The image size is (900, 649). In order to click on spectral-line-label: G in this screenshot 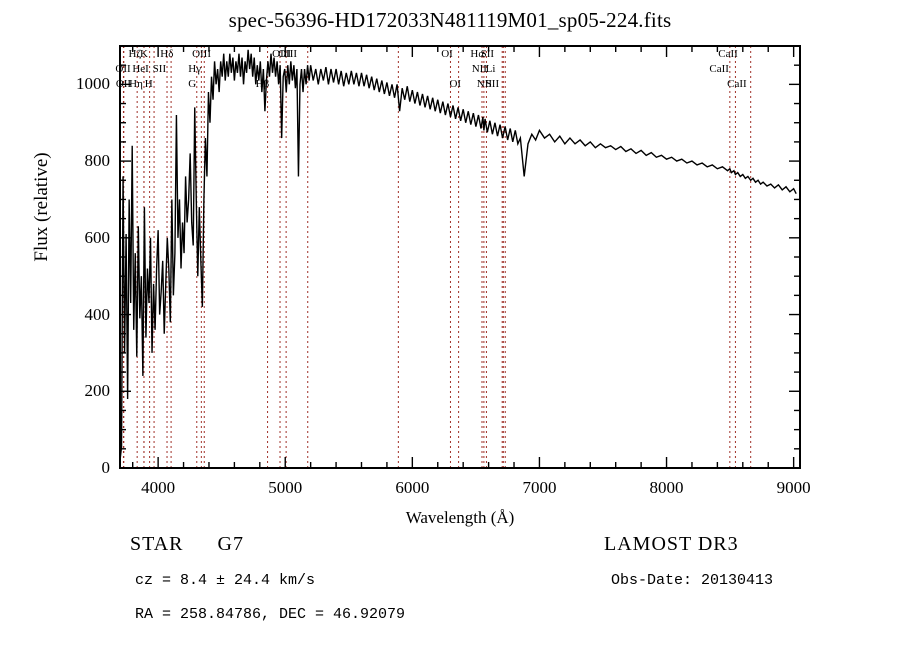, I will do `click(192, 84)`.